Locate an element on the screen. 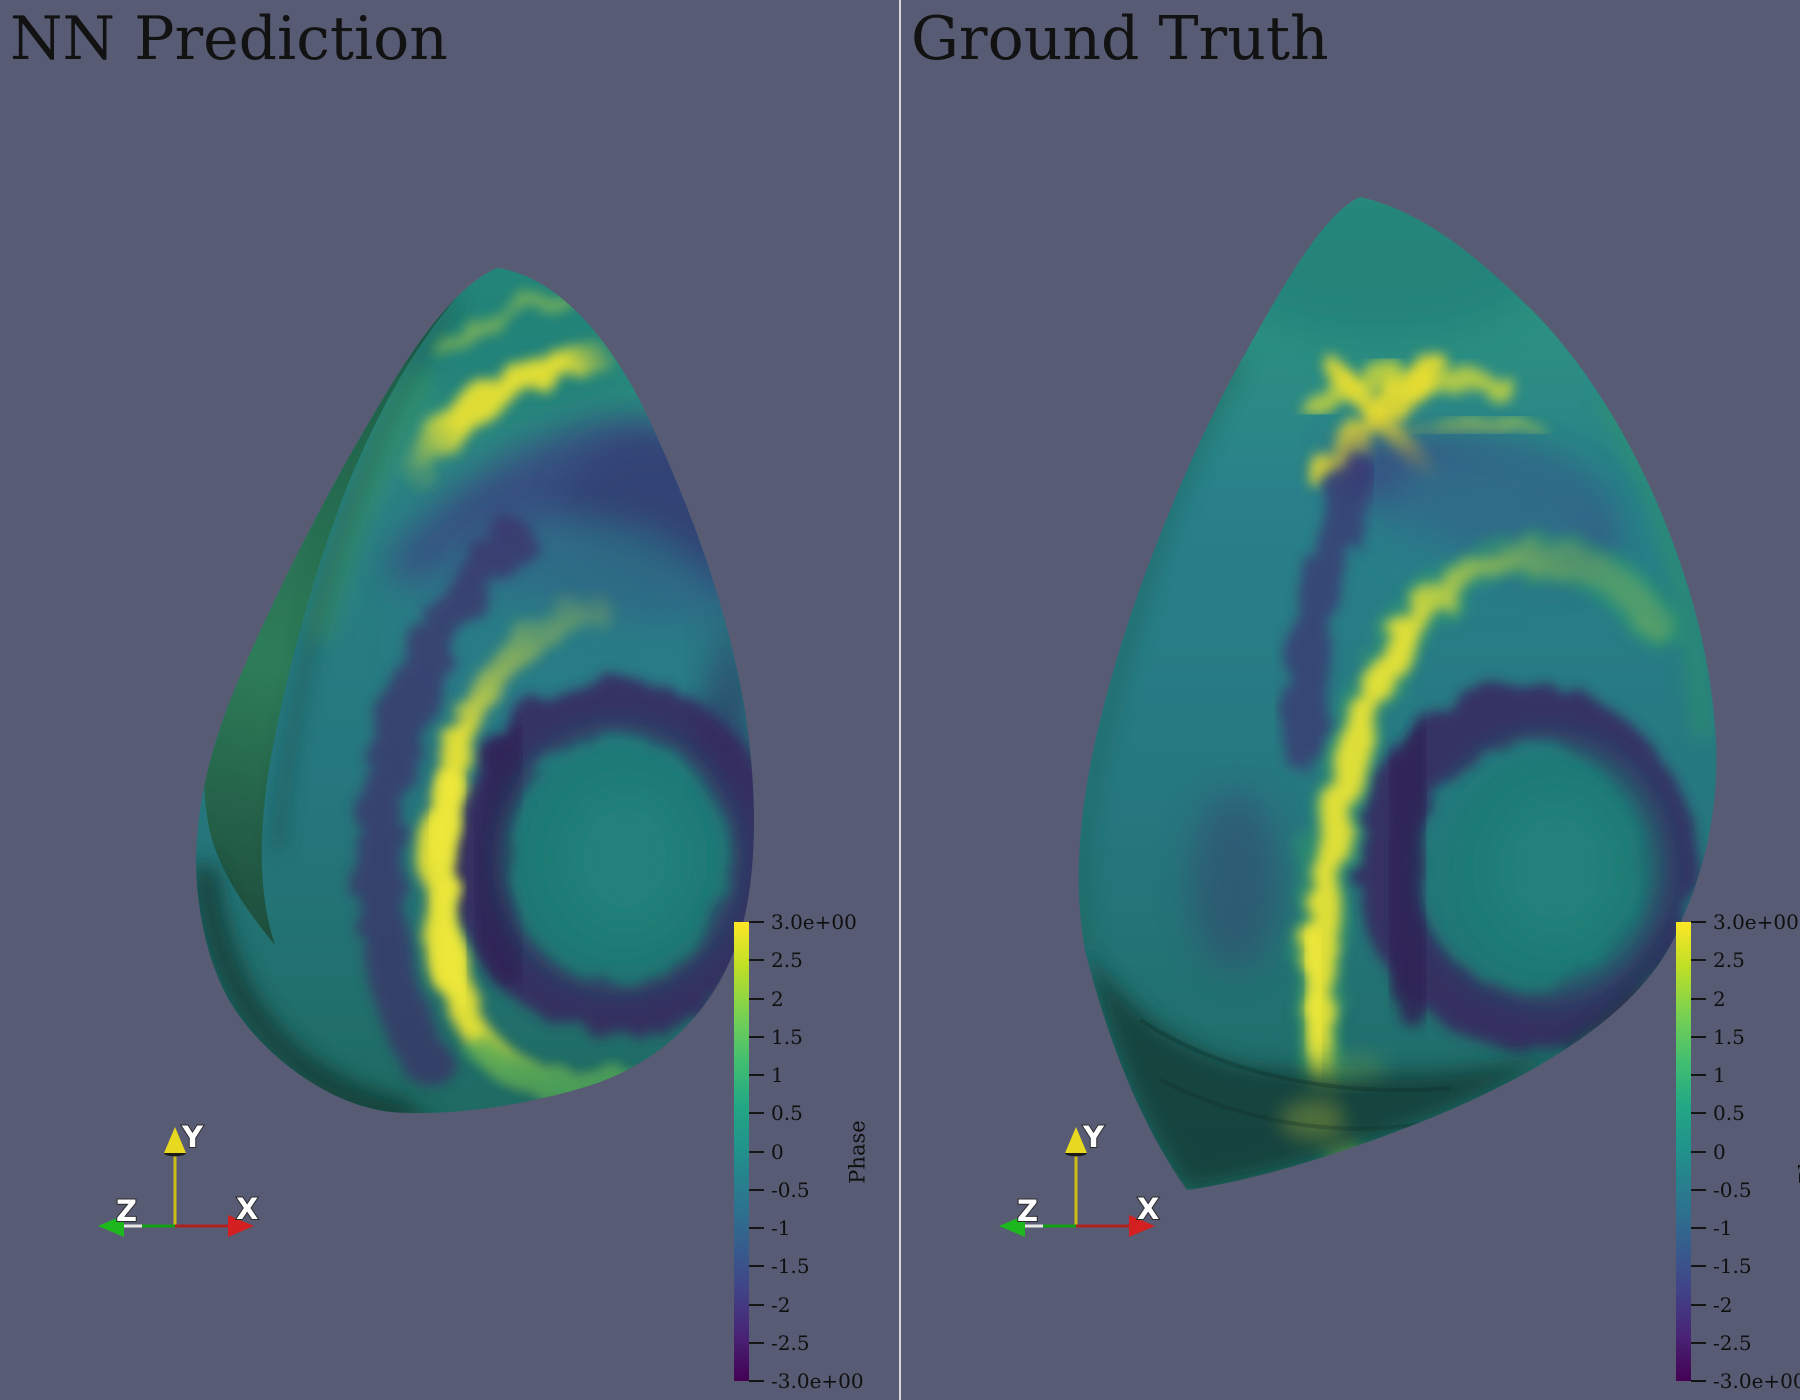 This screenshot has height=1400, width=1800. page-title-ground-truth: Ground Truth is located at coordinates (1120, 39).